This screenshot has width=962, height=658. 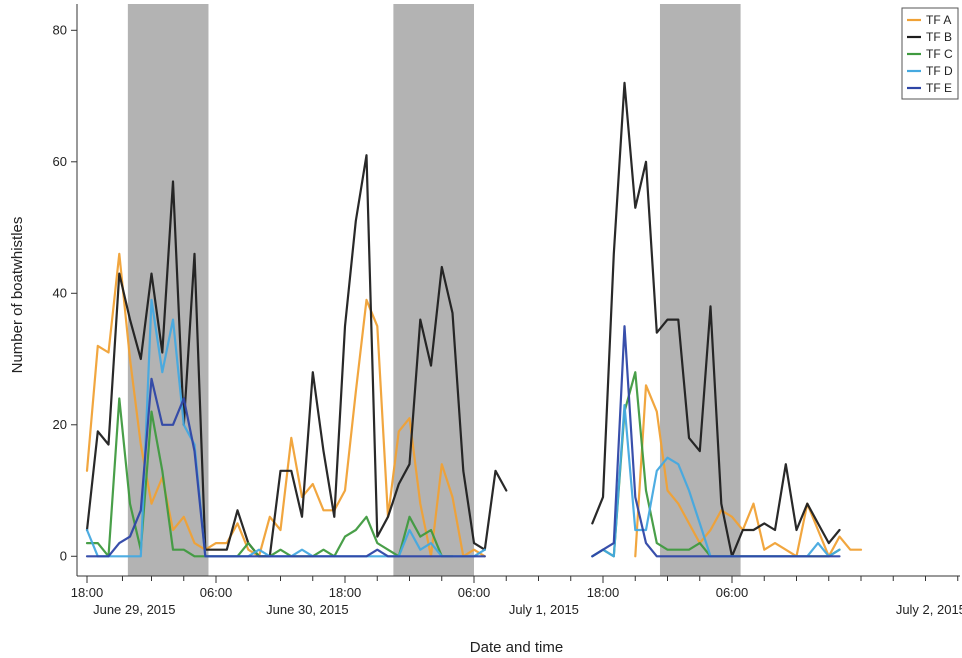 I want to click on x-date-label: July 2, 2015, so click(x=929, y=609).